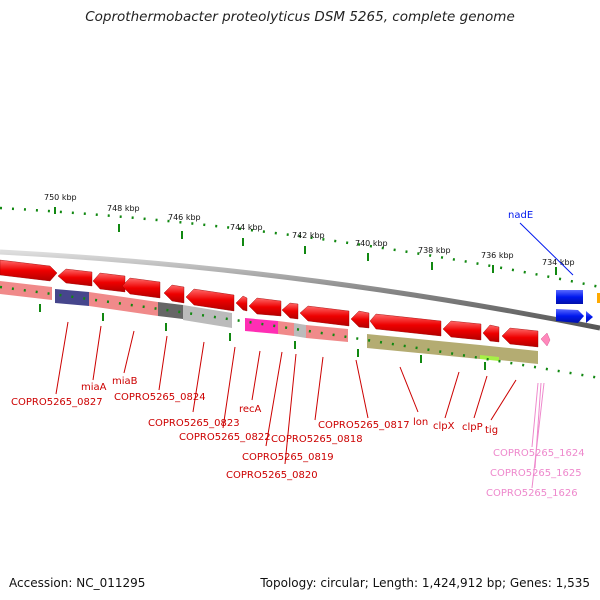 Image resolution: width=600 pixels, height=600 pixels. What do you see at coordinates (94, 387) in the screenshot?
I see `gene-label-miaa: miaA` at bounding box center [94, 387].